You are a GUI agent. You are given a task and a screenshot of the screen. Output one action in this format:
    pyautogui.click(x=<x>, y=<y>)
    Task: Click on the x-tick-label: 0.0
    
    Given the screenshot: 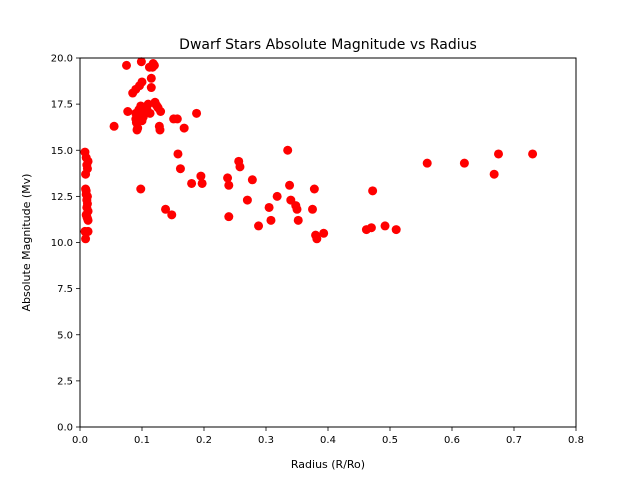 What is the action you would take?
    pyautogui.click(x=80, y=440)
    